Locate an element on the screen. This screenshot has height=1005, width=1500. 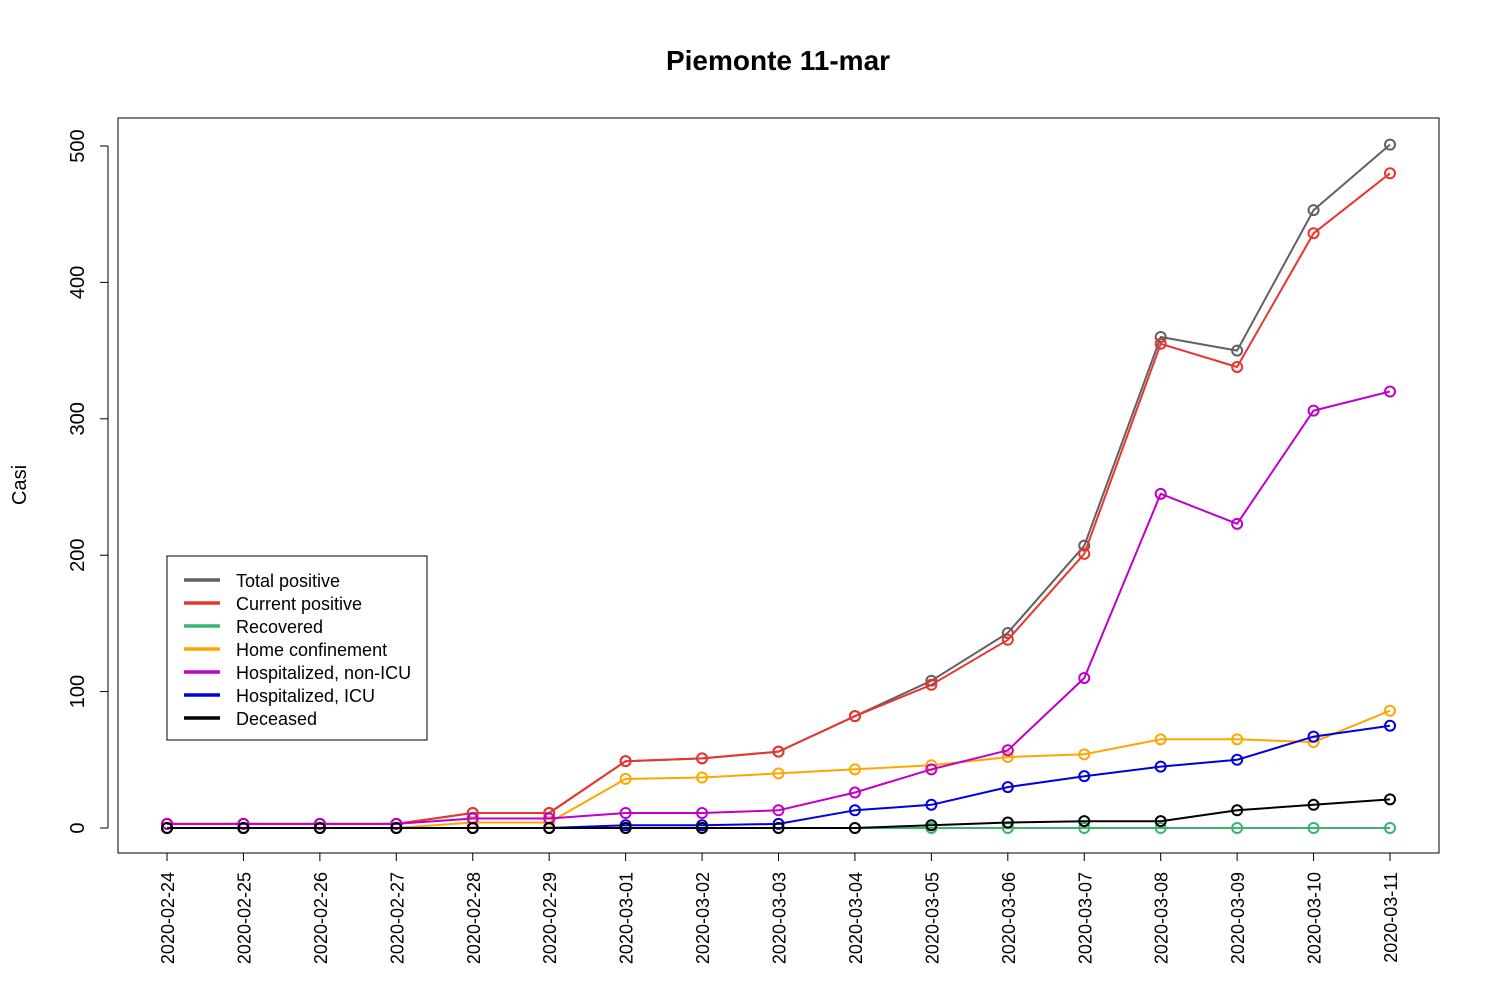
y-tick-label: 500 is located at coordinates (78, 145).